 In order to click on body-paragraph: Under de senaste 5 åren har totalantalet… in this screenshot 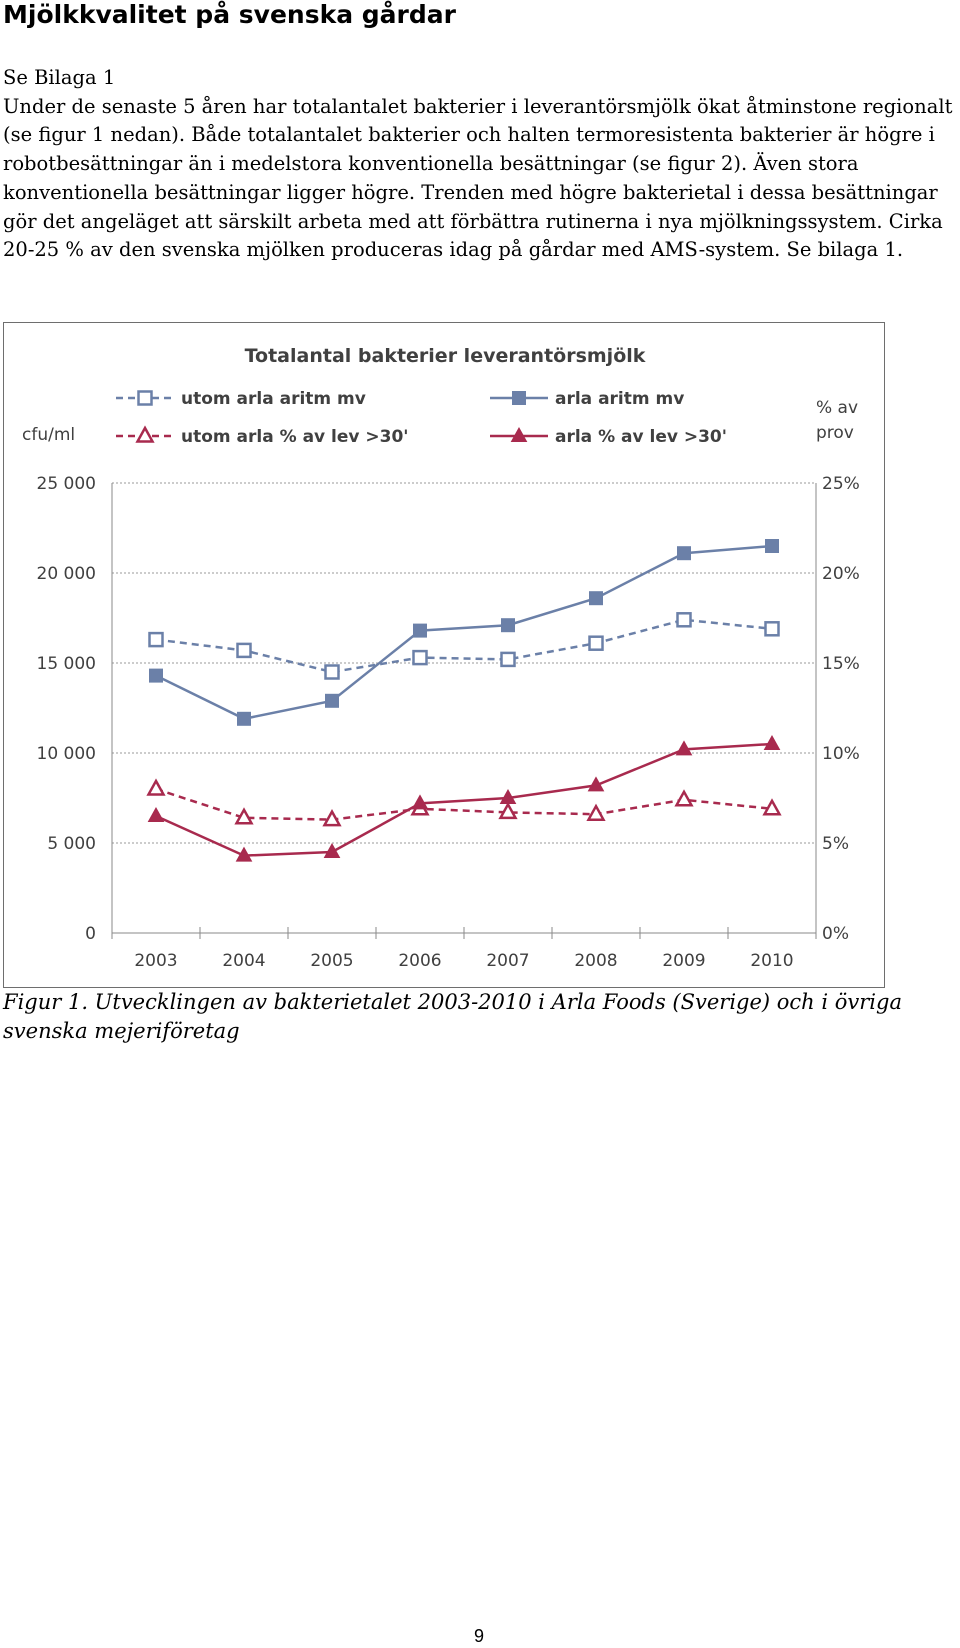, I will do `click(478, 178)`.